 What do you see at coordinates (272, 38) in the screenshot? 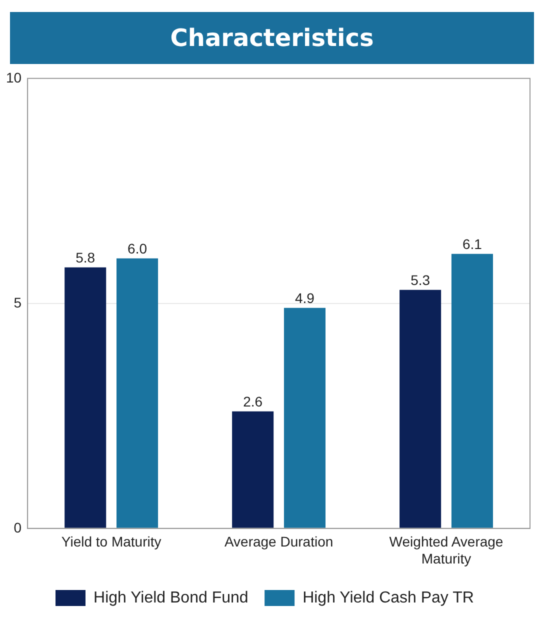
I see `chart-title: Characteristics` at bounding box center [272, 38].